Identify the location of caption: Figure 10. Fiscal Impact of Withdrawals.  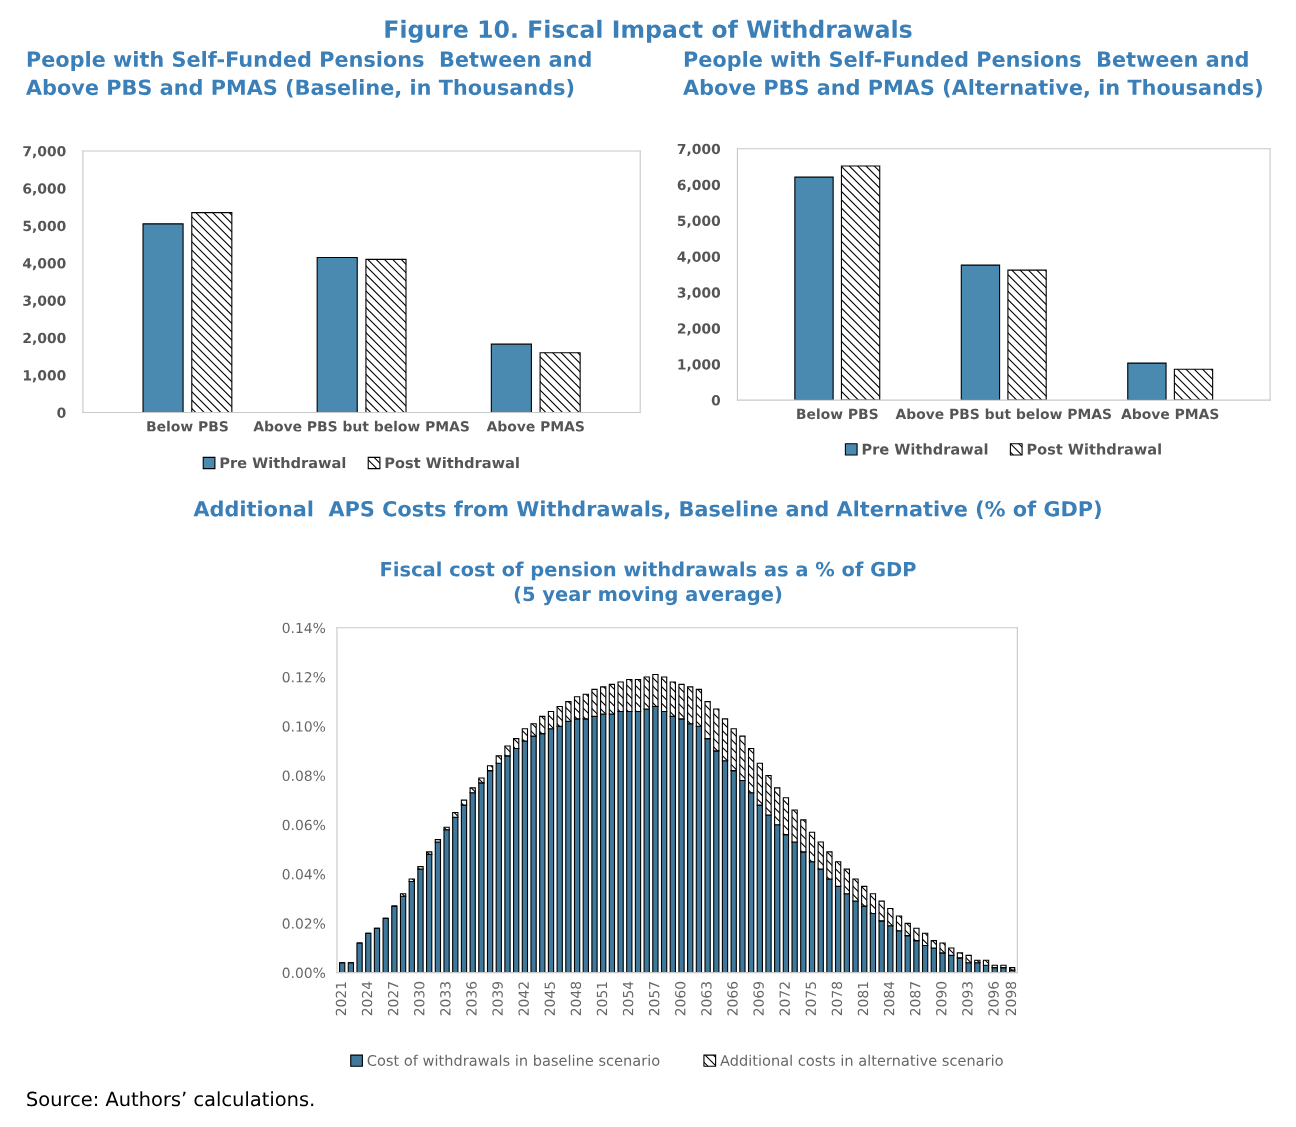
(648, 31).